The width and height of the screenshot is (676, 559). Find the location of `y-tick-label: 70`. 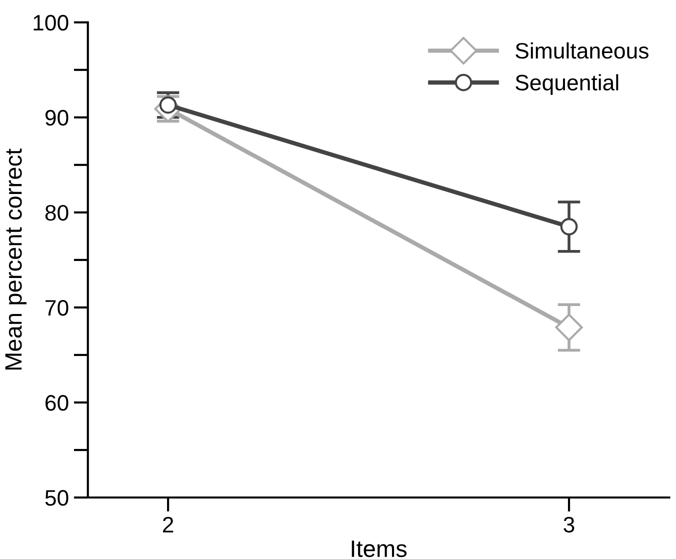

y-tick-label: 70 is located at coordinates (57, 308).